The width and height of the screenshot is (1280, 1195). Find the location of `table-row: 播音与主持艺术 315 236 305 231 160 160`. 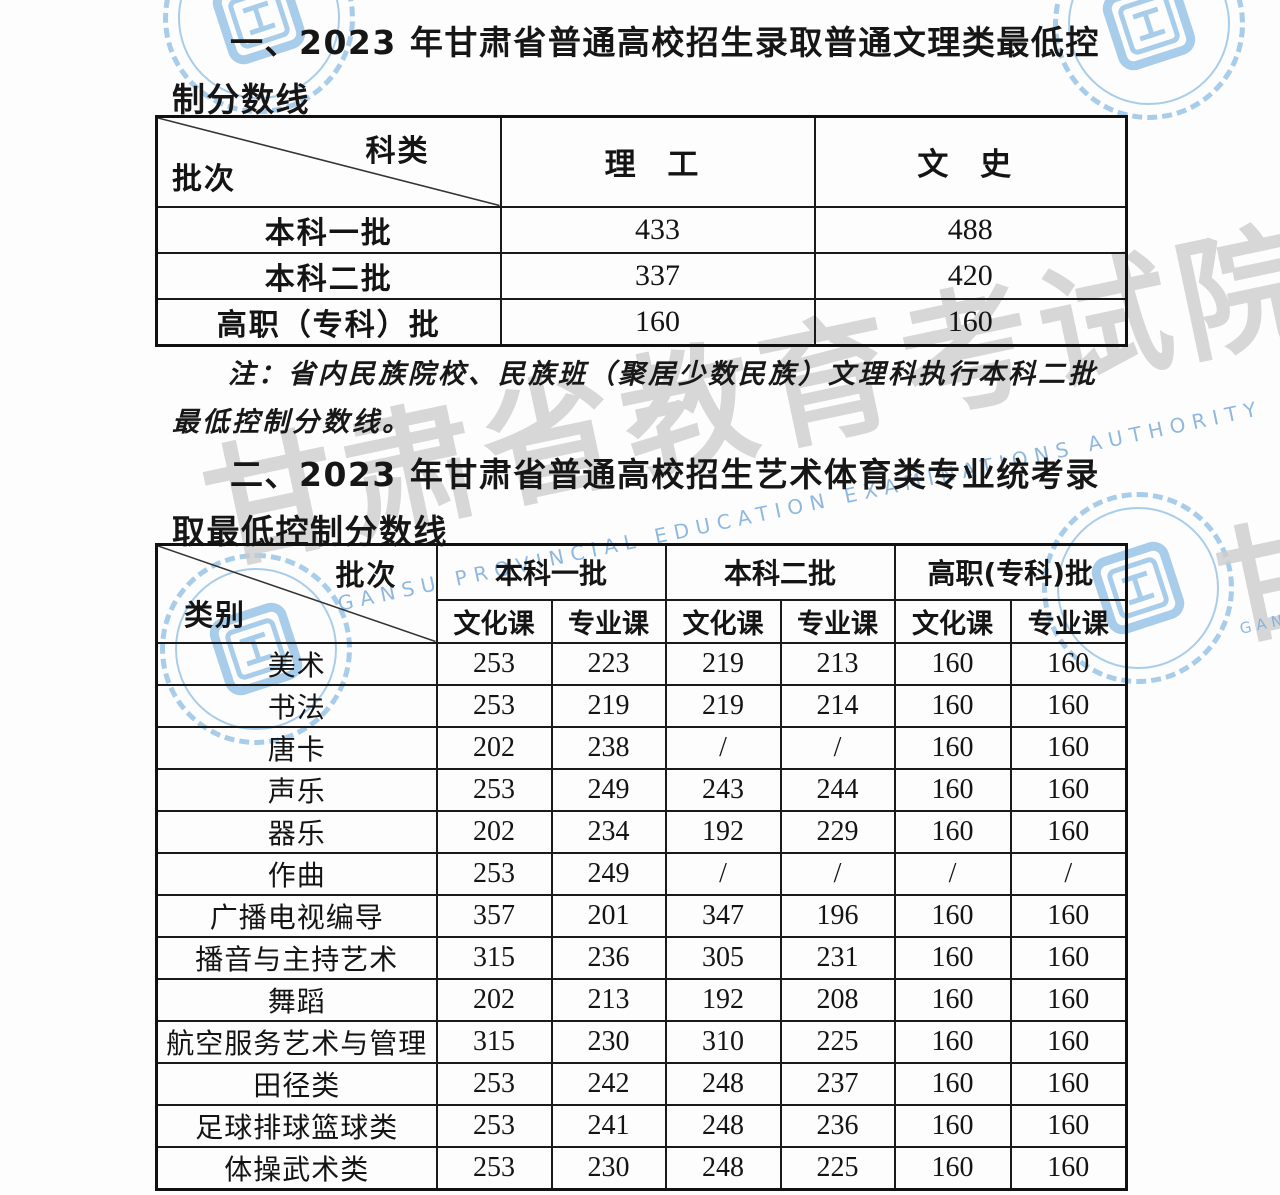

table-row: 播音与主持艺术 315 236 305 231 160 160 is located at coordinates (641, 957).